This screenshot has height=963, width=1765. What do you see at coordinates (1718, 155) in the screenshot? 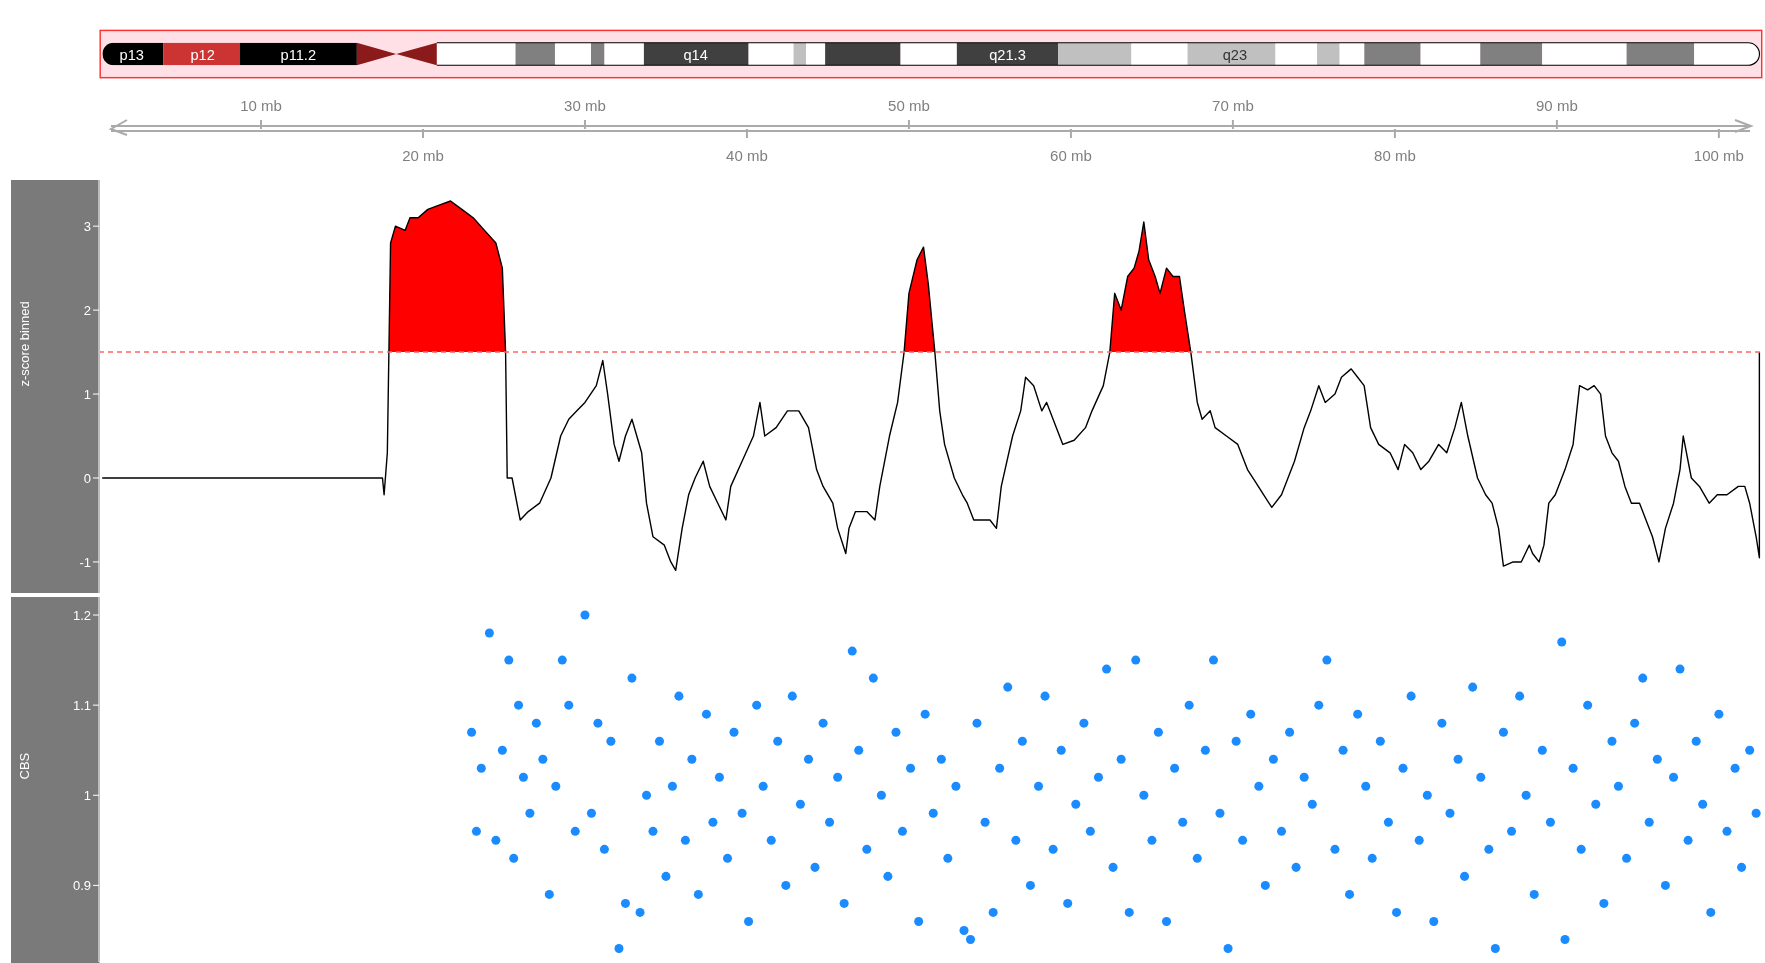
I see `x-tick-label: 100 mb` at bounding box center [1718, 155].